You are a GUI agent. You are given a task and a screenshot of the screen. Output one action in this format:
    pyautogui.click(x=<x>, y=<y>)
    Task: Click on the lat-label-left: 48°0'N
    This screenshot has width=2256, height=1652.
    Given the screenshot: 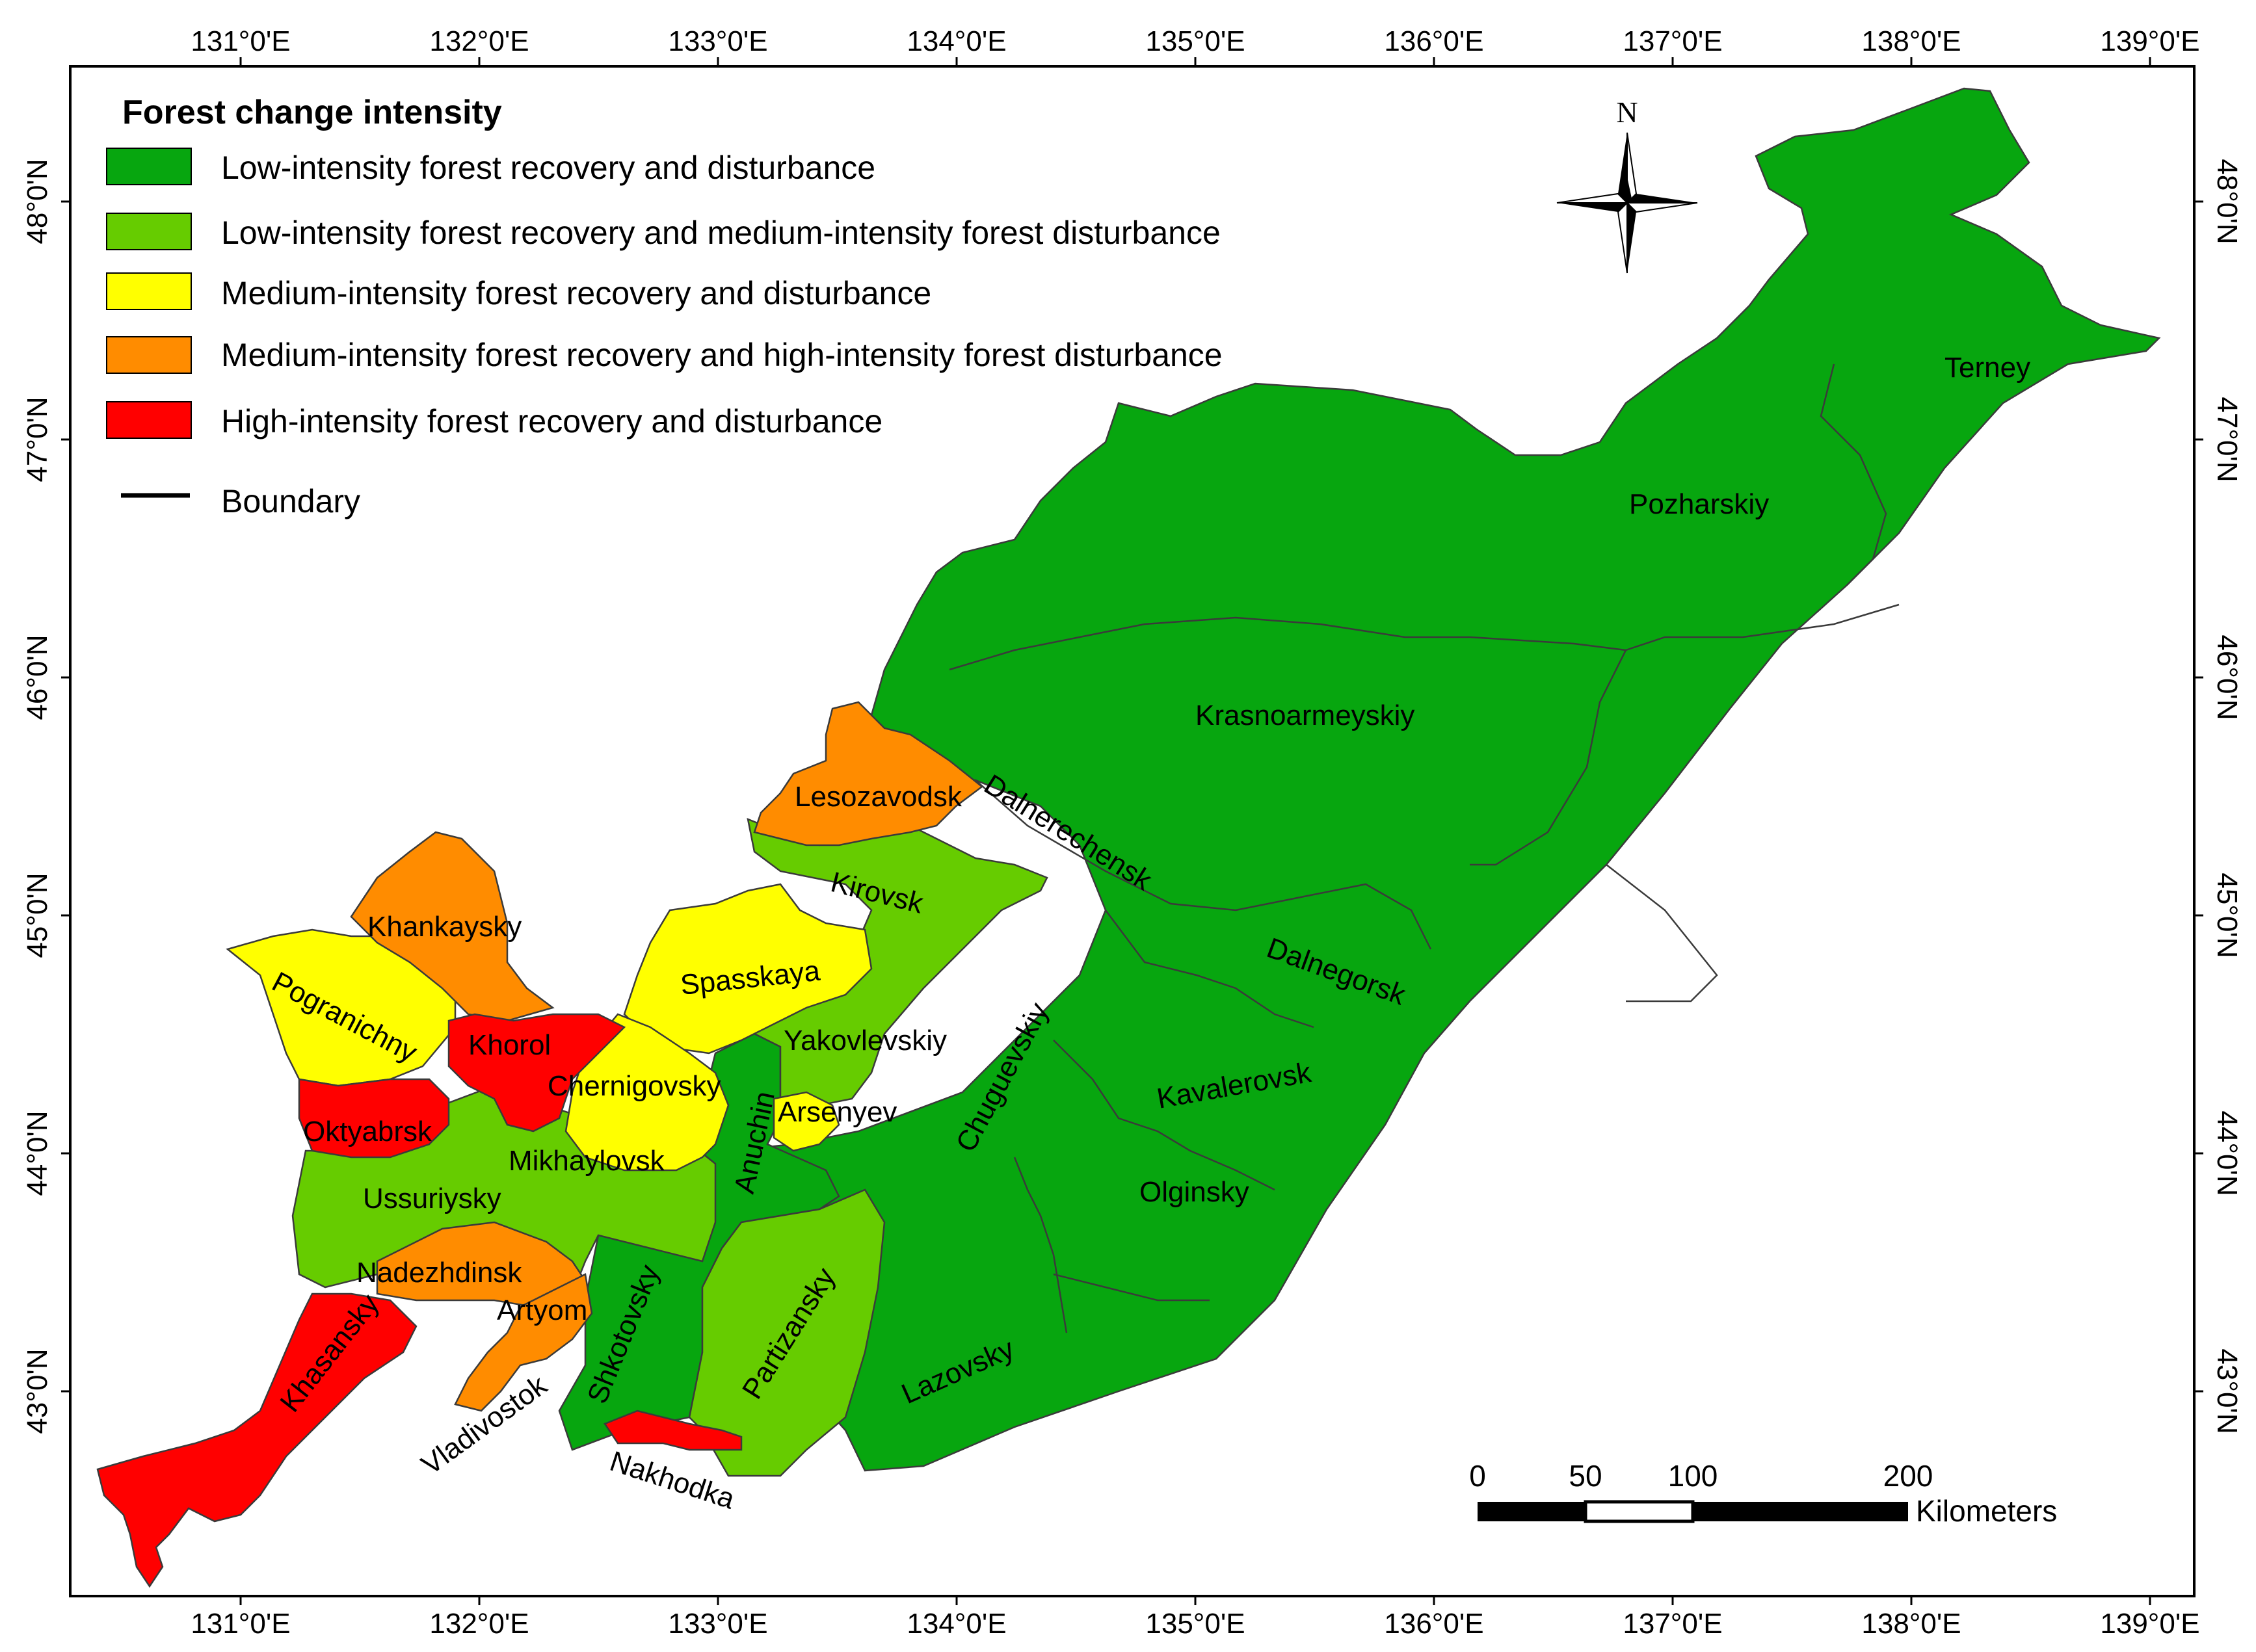 What is the action you would take?
    pyautogui.click(x=37, y=201)
    